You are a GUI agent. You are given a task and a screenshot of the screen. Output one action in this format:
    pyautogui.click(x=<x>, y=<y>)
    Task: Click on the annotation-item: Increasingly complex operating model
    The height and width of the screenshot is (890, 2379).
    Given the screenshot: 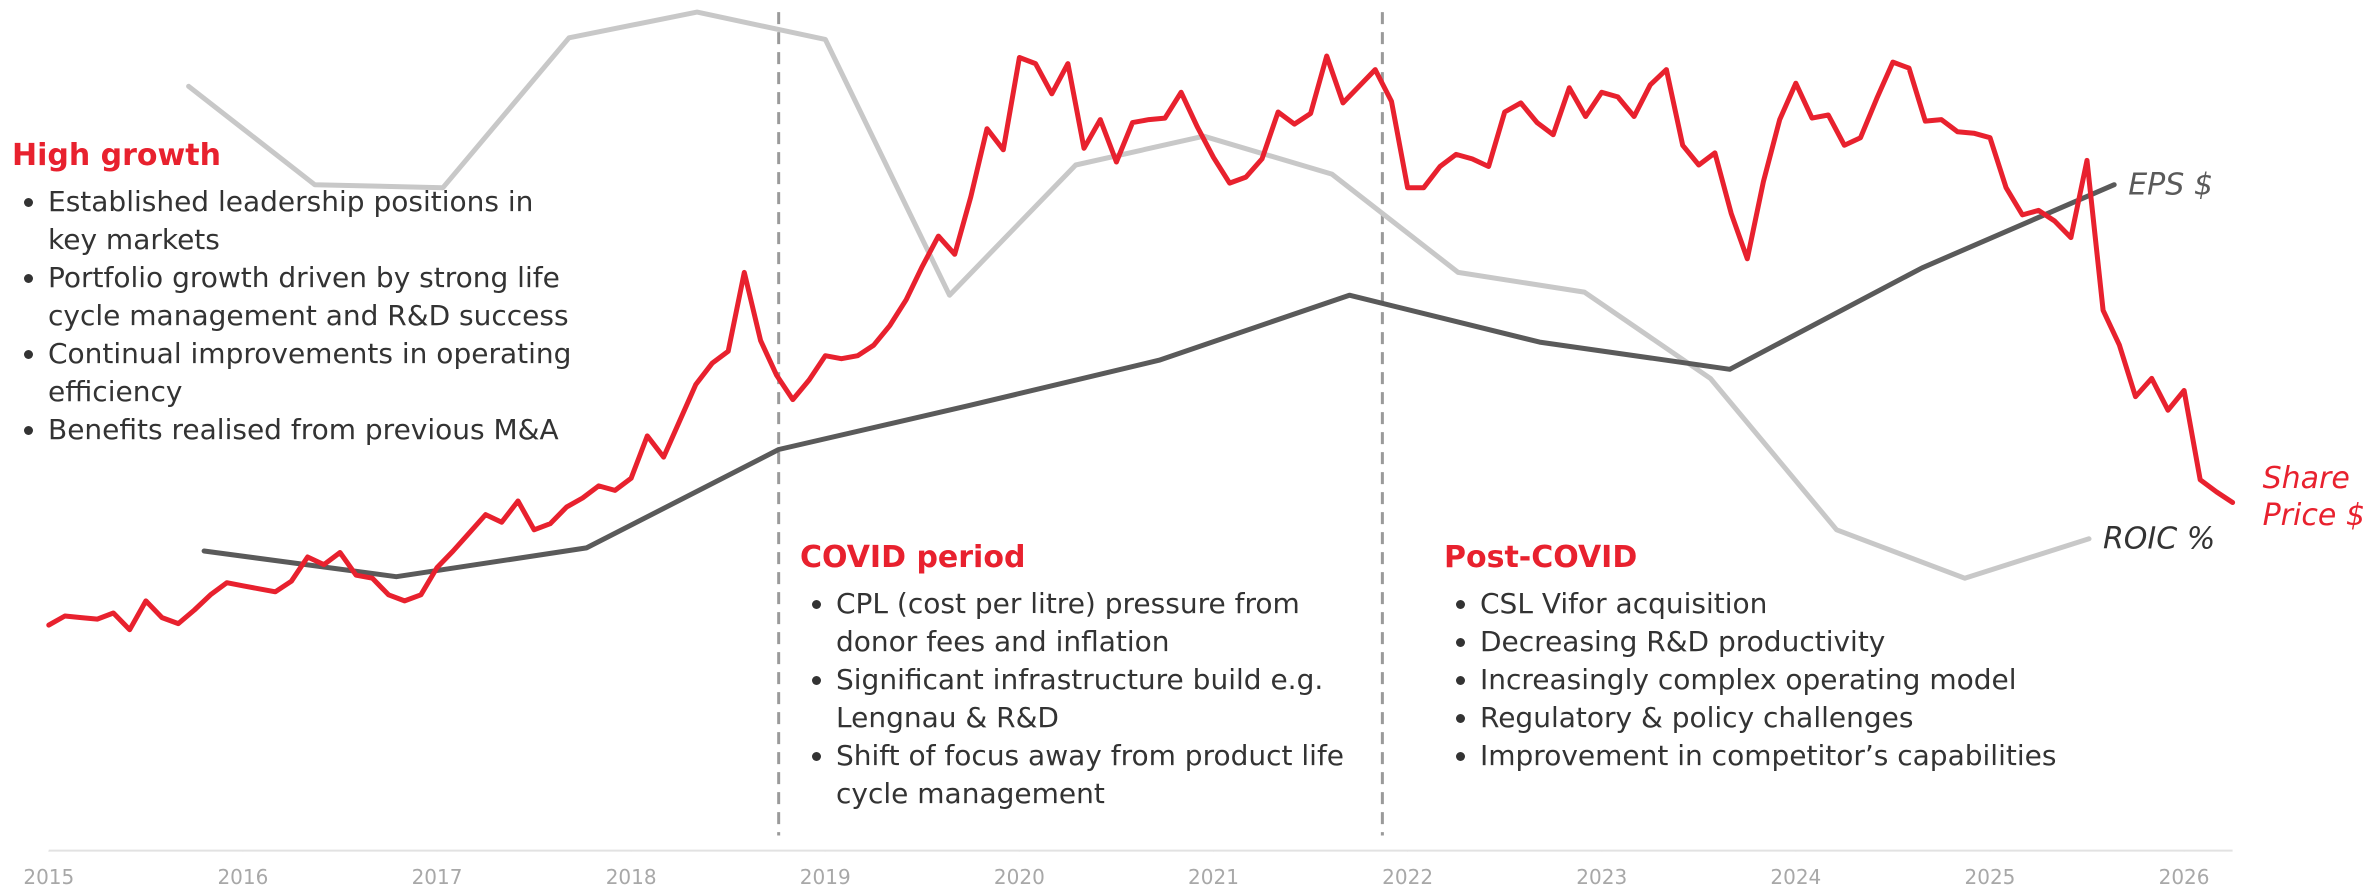 What is the action you would take?
    pyautogui.click(x=1842, y=680)
    